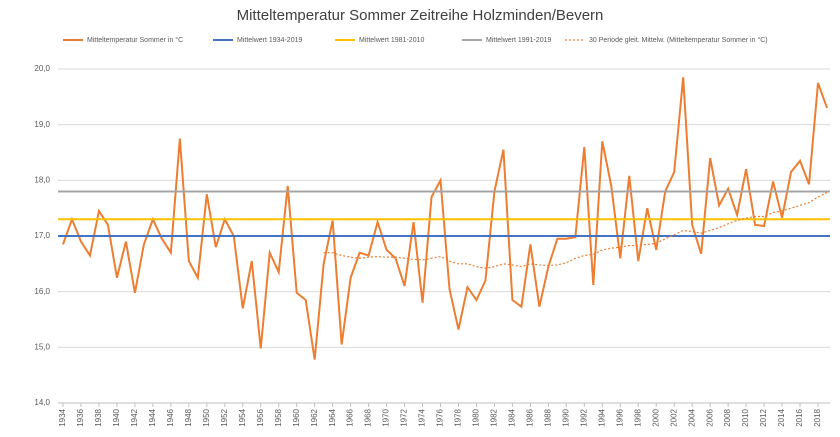 The width and height of the screenshot is (840, 437). What do you see at coordinates (296, 417) in the screenshot?
I see `x-tick-label: 1960` at bounding box center [296, 417].